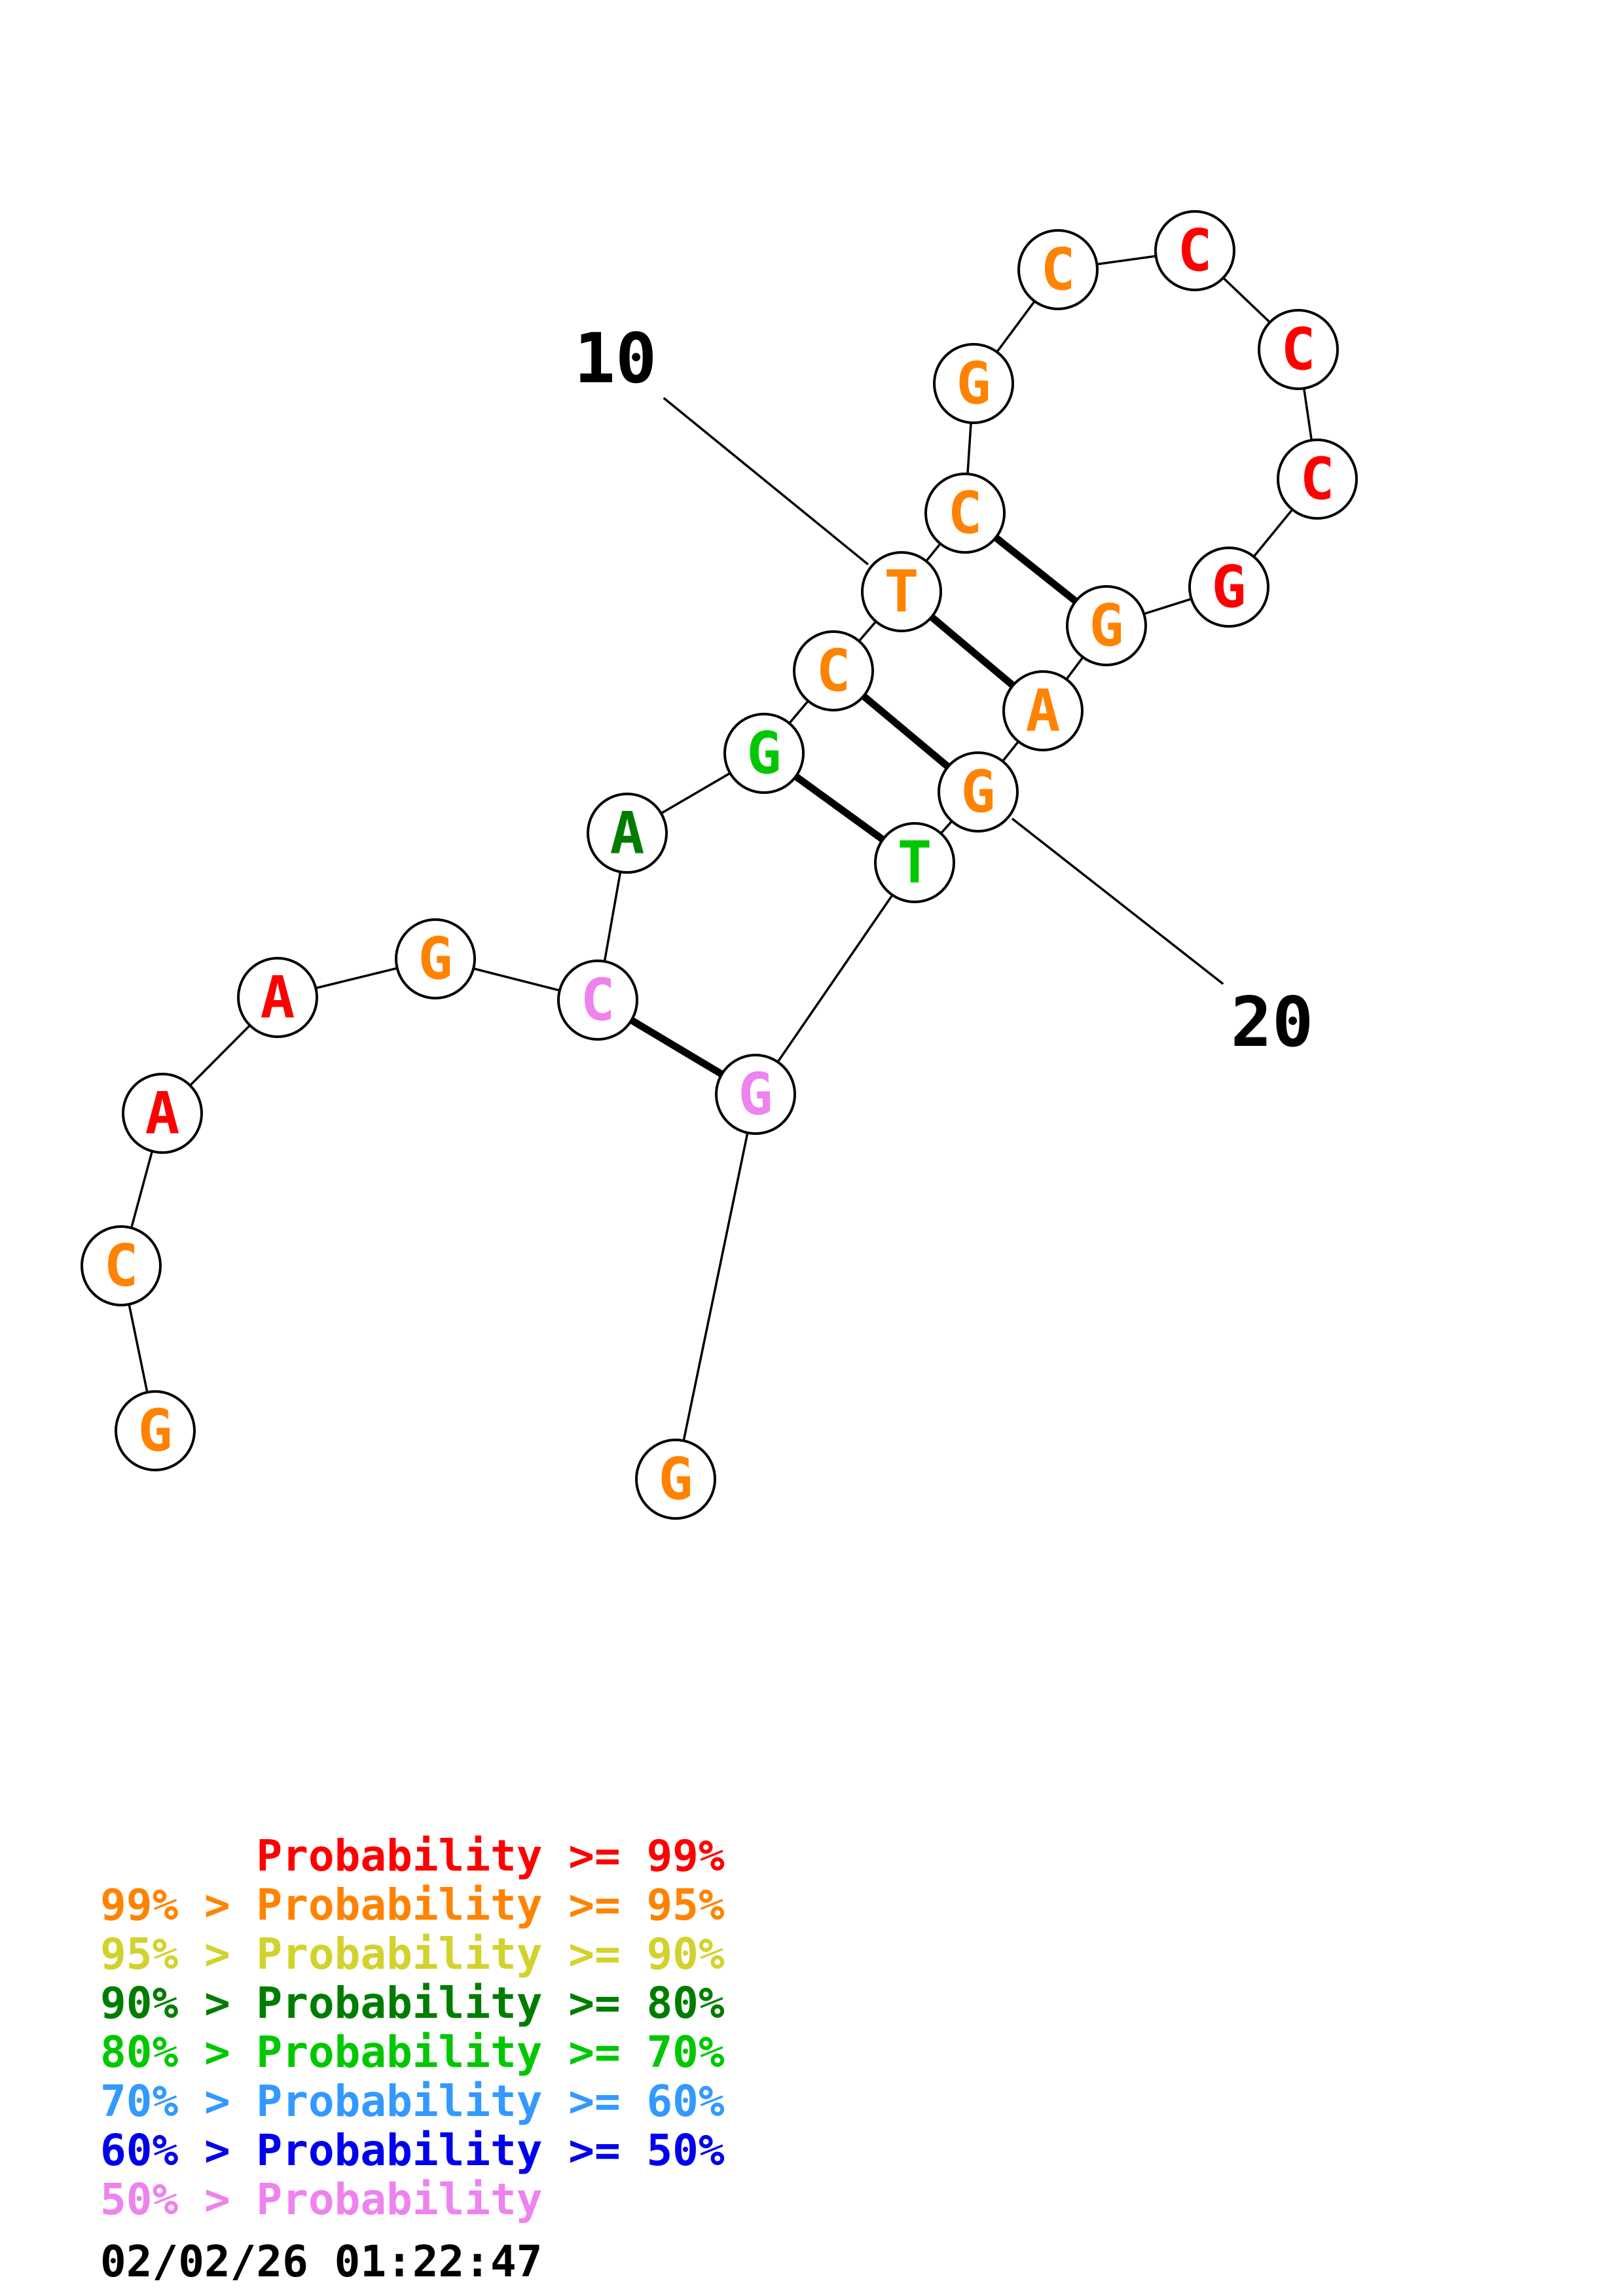 The height and width of the screenshot is (2296, 1623). I want to click on legend-line: 70% > Probability >= 60%, so click(412, 2101).